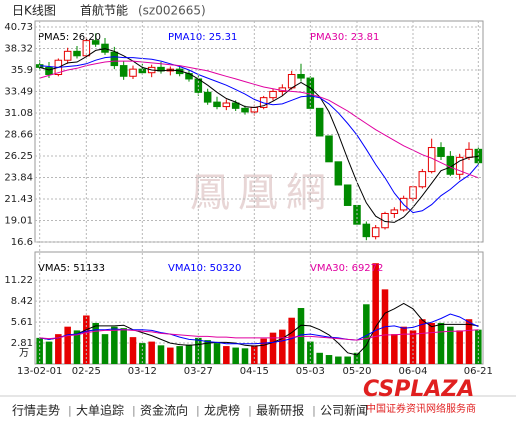 The width and height of the screenshot is (516, 424). Describe the element at coordinates (39, 371) in the screenshot. I see `x-tick-label: 13-02-01` at that location.